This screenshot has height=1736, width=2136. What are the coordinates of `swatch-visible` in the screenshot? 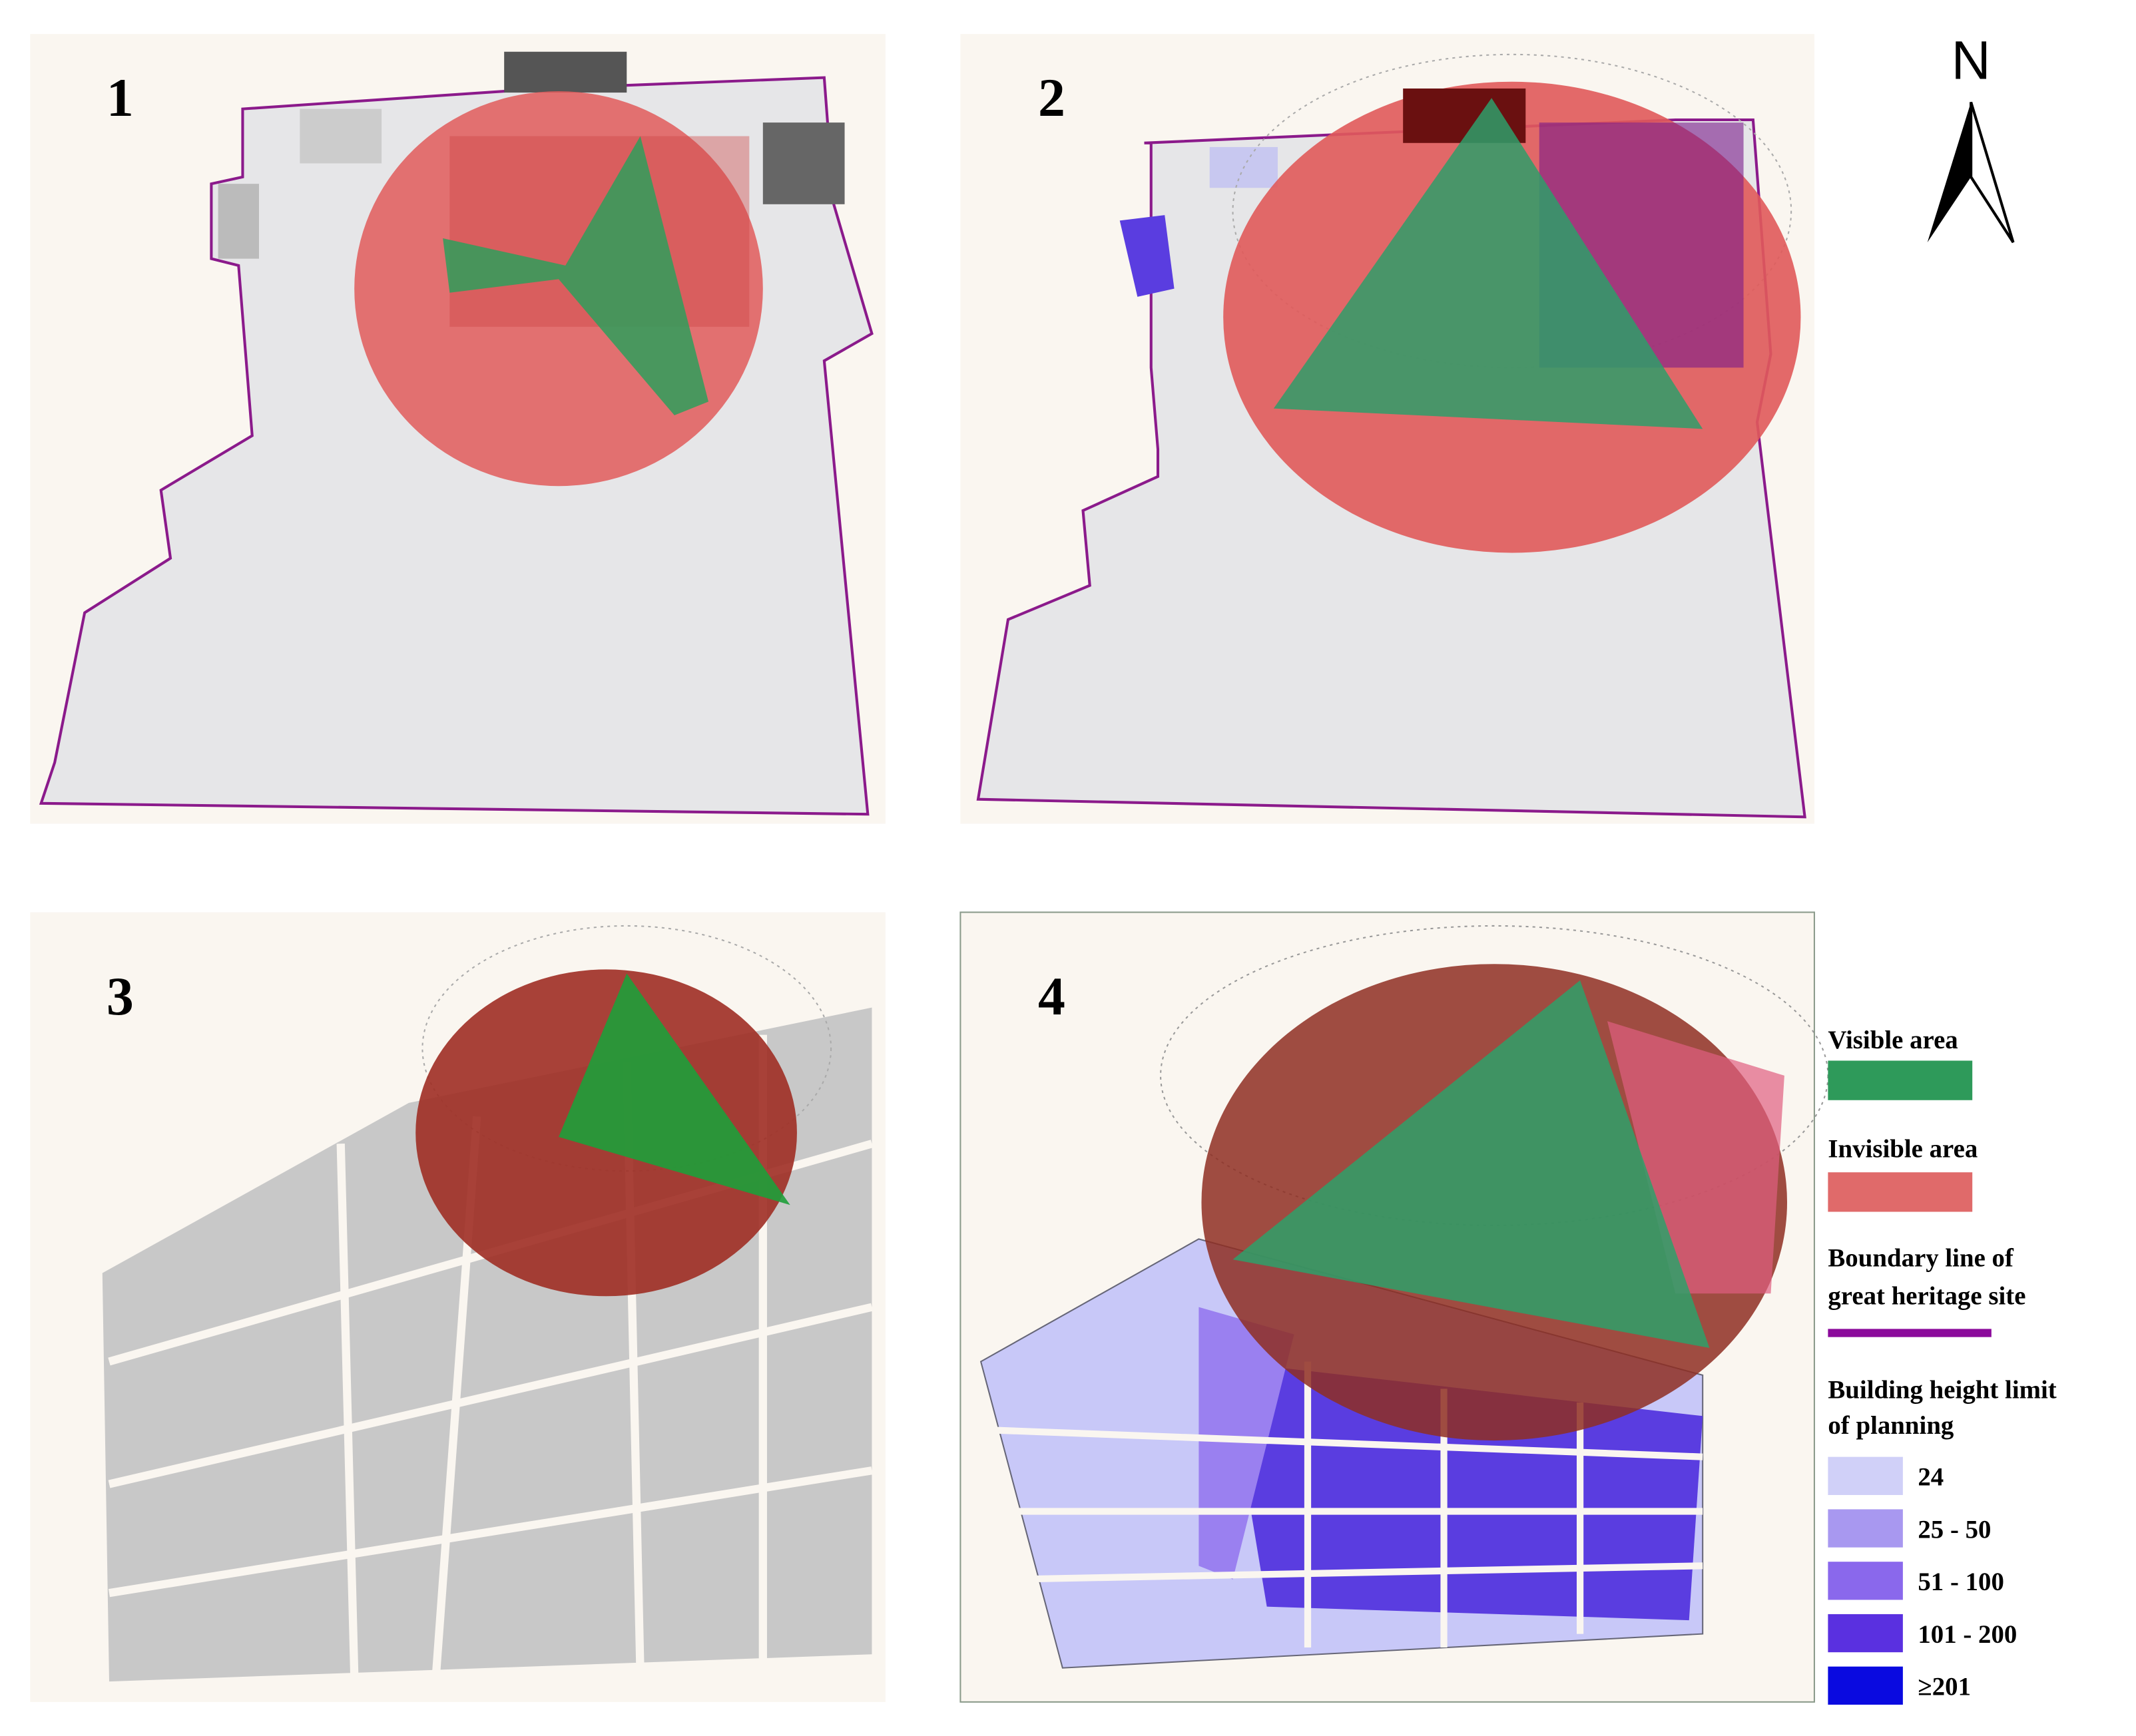 It's located at (1901, 1080).